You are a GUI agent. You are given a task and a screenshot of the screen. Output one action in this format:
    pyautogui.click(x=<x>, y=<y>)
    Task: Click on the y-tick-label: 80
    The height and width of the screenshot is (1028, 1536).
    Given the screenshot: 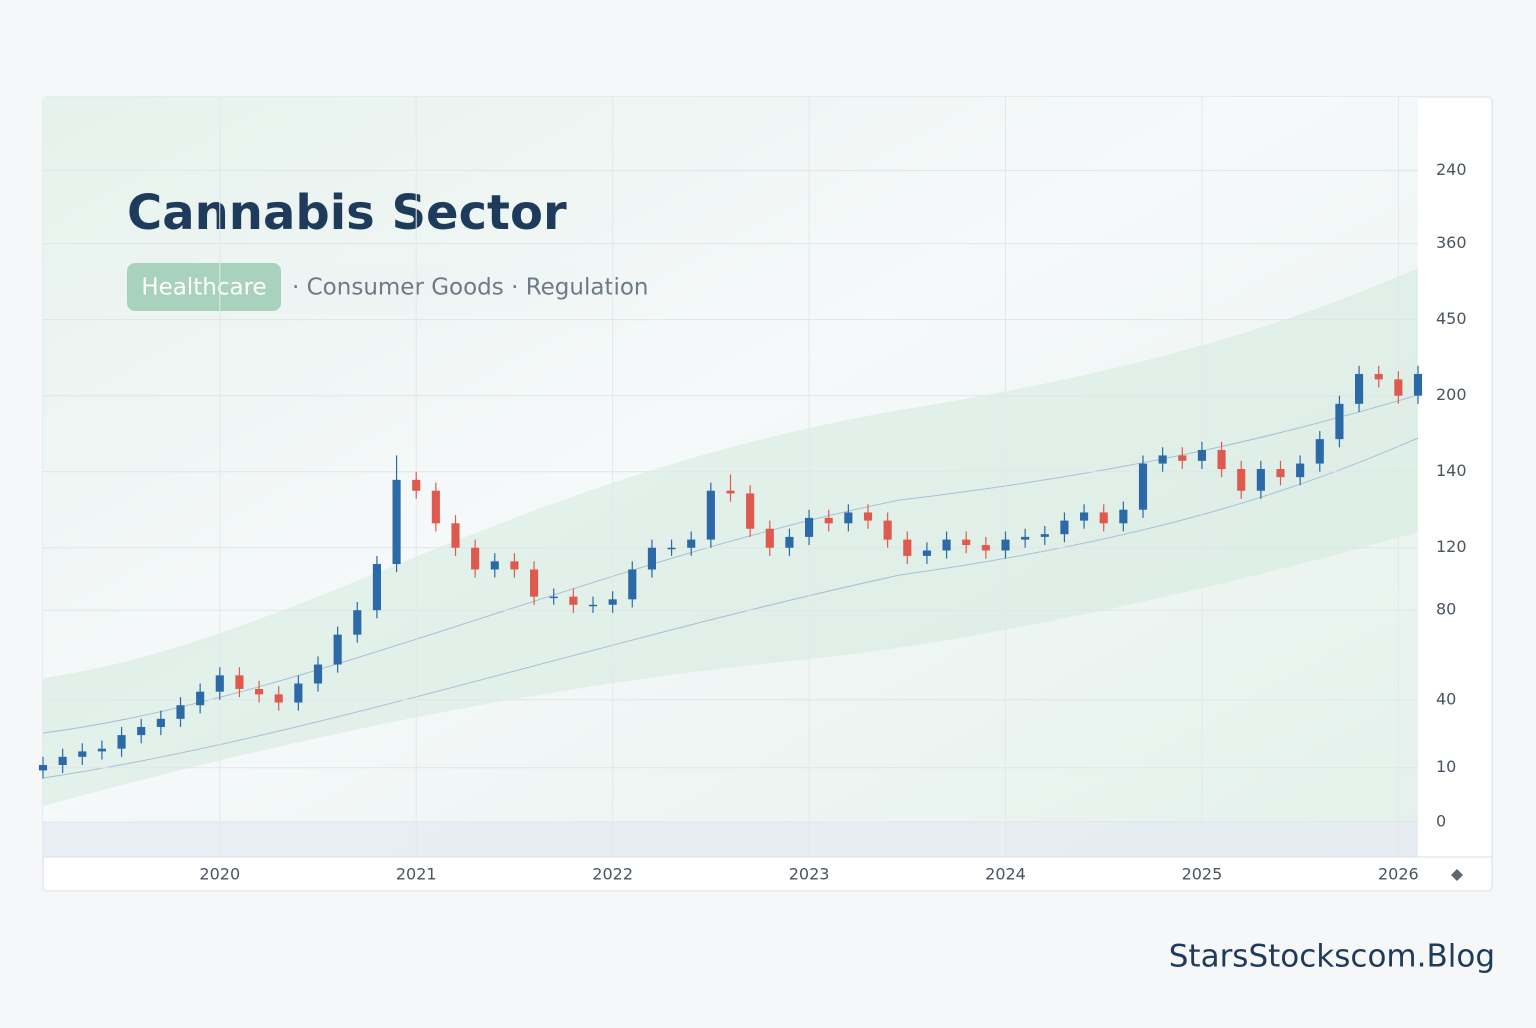 What is the action you would take?
    pyautogui.click(x=1446, y=609)
    